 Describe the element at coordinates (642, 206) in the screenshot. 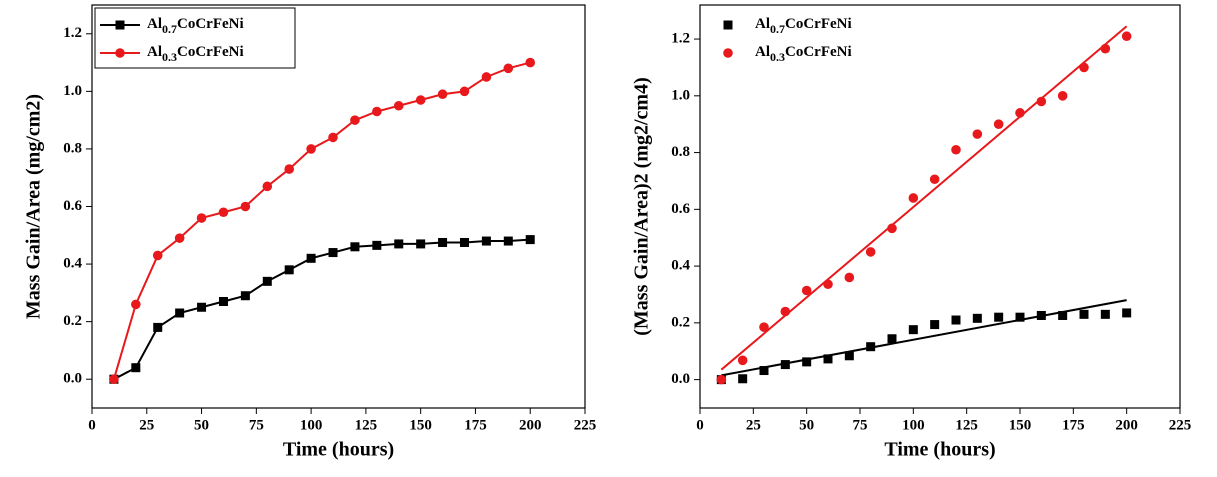

I see `y-axis-label: (Mass Gain/Area)2 (mg2/cm4)` at that location.